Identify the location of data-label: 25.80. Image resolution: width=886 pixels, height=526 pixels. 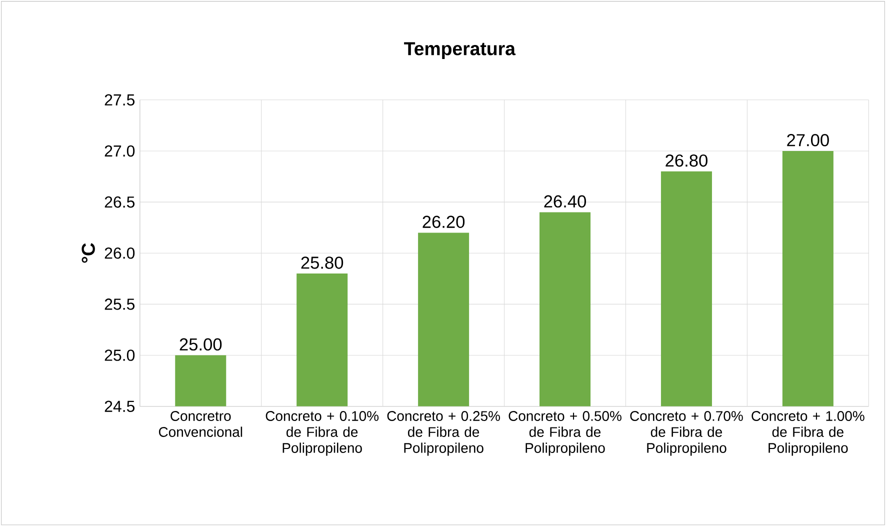
(322, 262).